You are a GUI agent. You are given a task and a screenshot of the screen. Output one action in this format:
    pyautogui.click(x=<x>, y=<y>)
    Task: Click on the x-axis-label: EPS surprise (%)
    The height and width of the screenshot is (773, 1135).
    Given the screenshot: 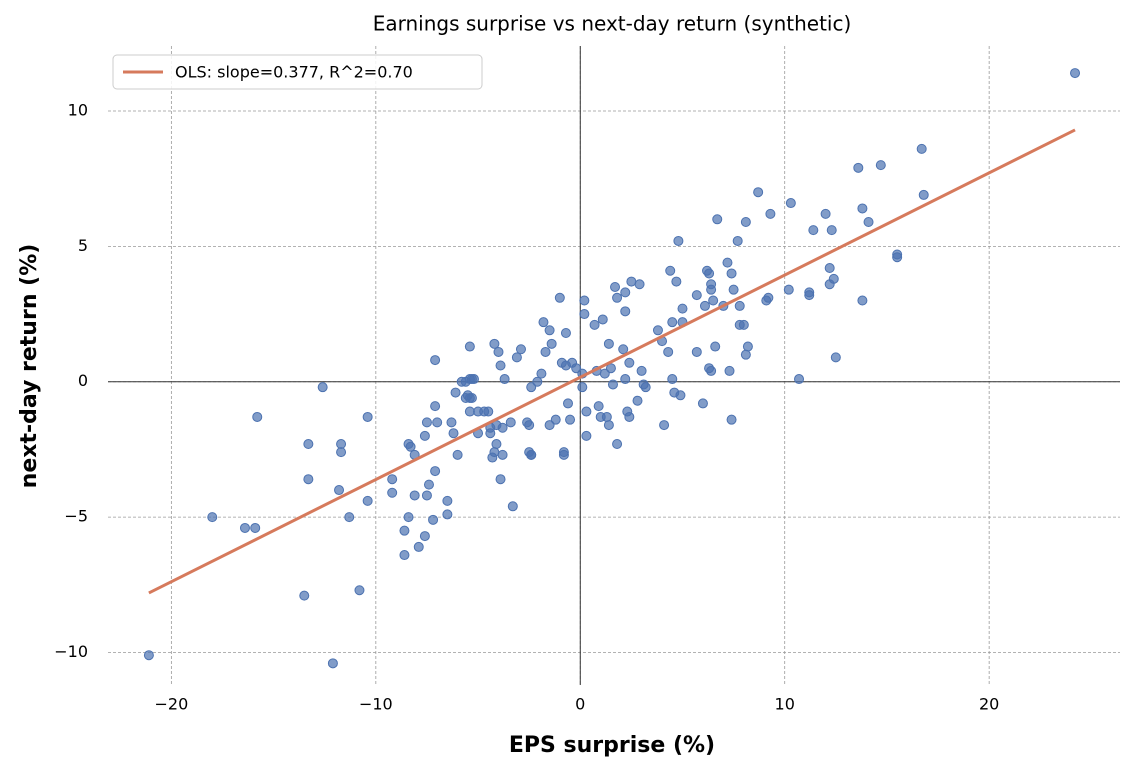 What is the action you would take?
    pyautogui.click(x=612, y=745)
    